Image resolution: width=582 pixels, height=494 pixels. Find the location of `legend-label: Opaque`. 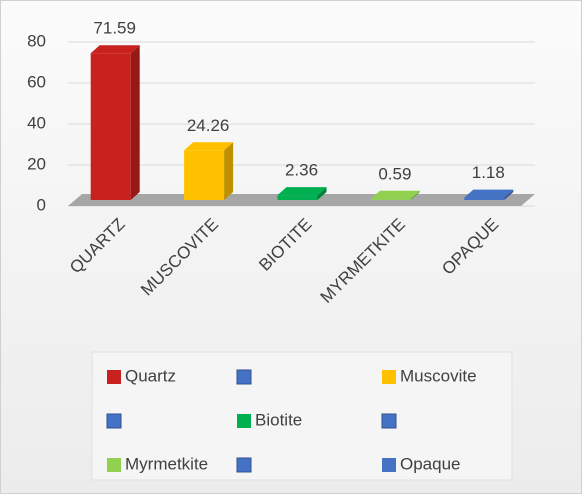

legend-label: Opaque is located at coordinates (430, 463).